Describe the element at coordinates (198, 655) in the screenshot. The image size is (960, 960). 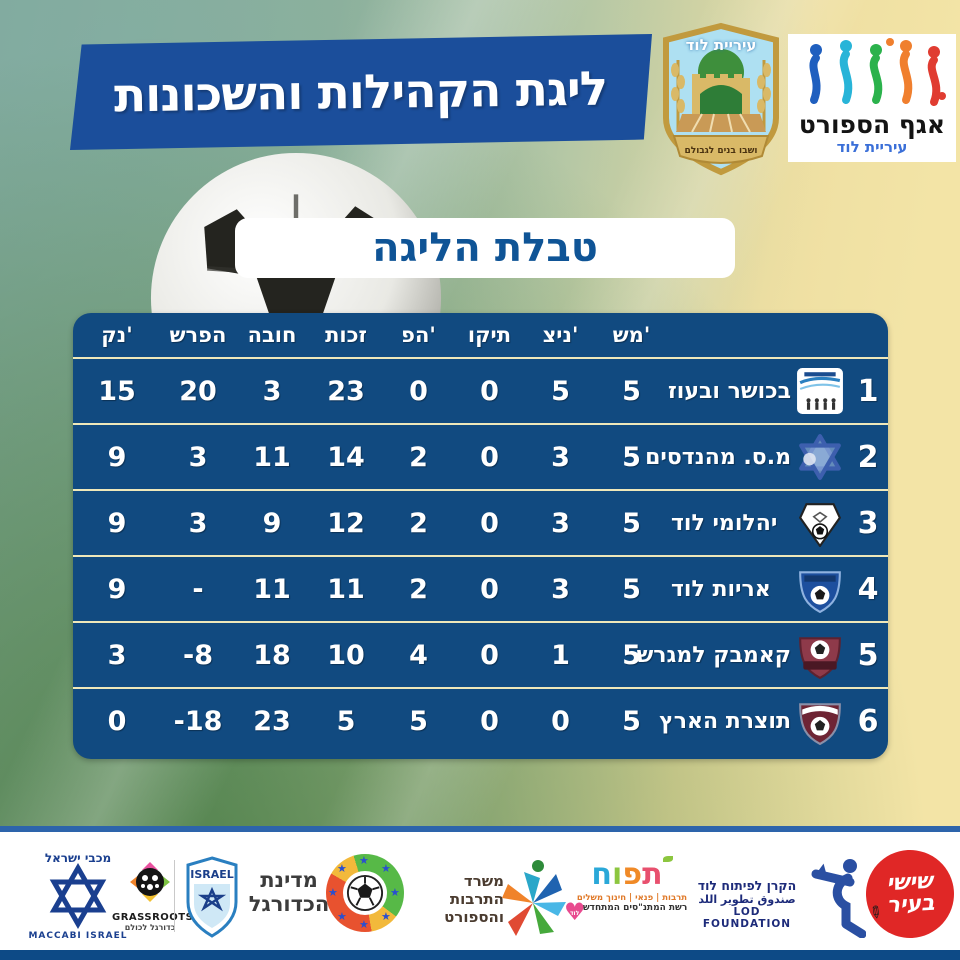
I see `diff-value: -8` at that location.